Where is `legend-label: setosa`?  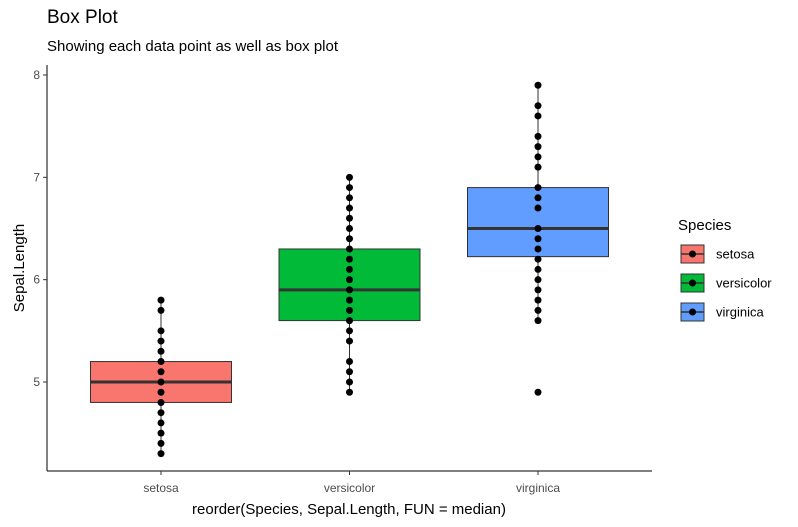
legend-label: setosa is located at coordinates (735, 254).